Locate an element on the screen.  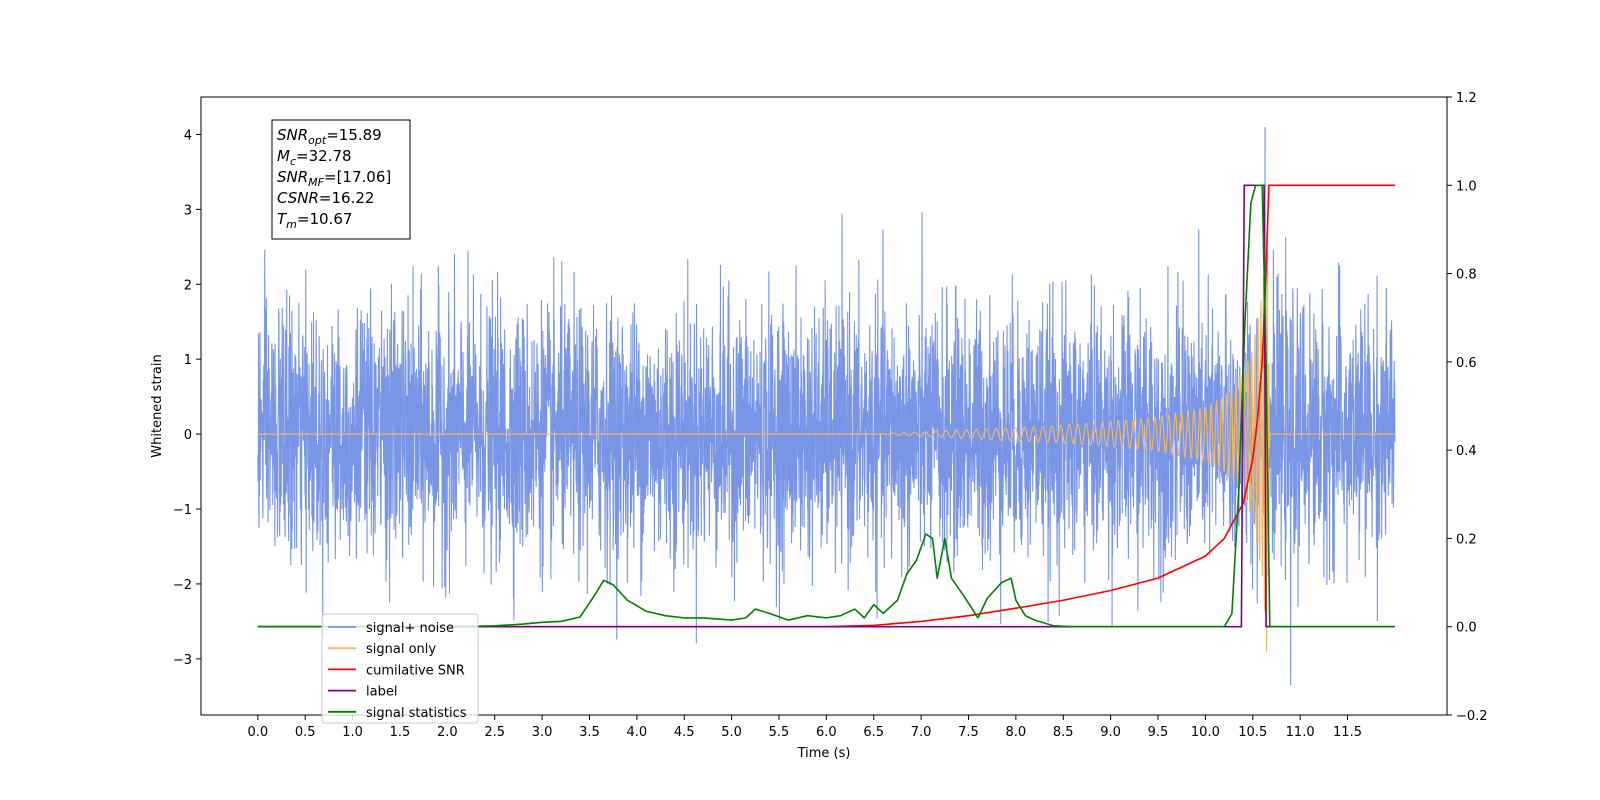
x-tick-label: 5.5 is located at coordinates (779, 732).